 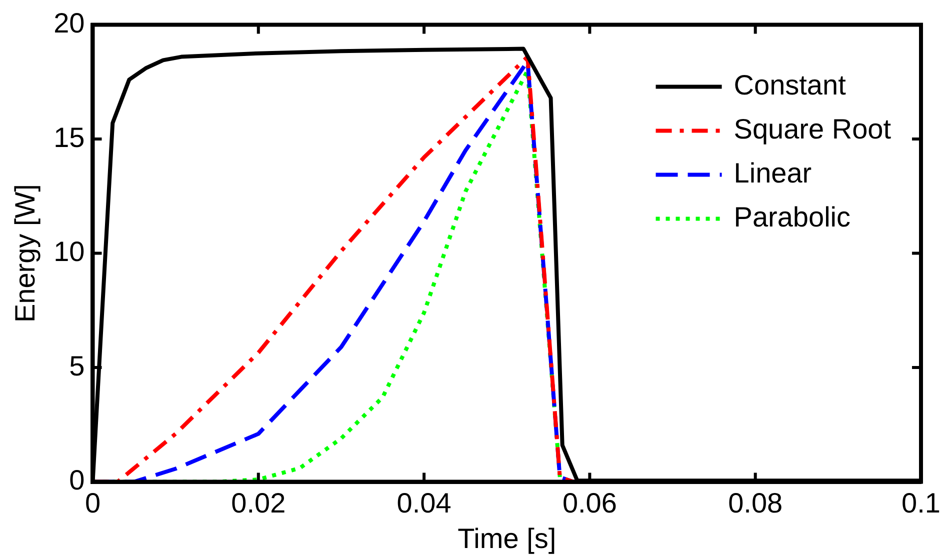 I want to click on x-tick-label: 0.1, so click(x=921, y=502).